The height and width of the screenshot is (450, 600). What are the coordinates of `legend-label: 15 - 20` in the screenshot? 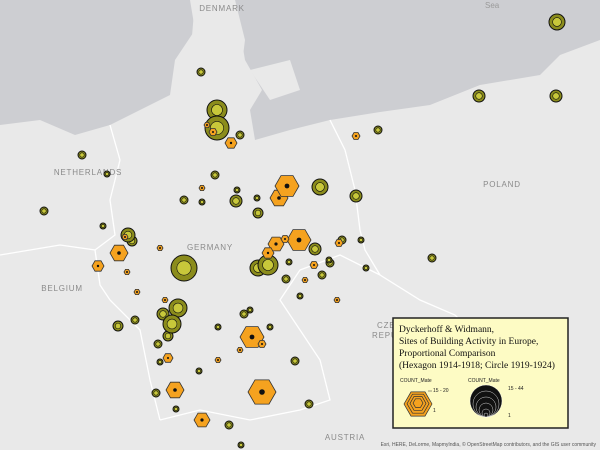 It's located at (441, 391).